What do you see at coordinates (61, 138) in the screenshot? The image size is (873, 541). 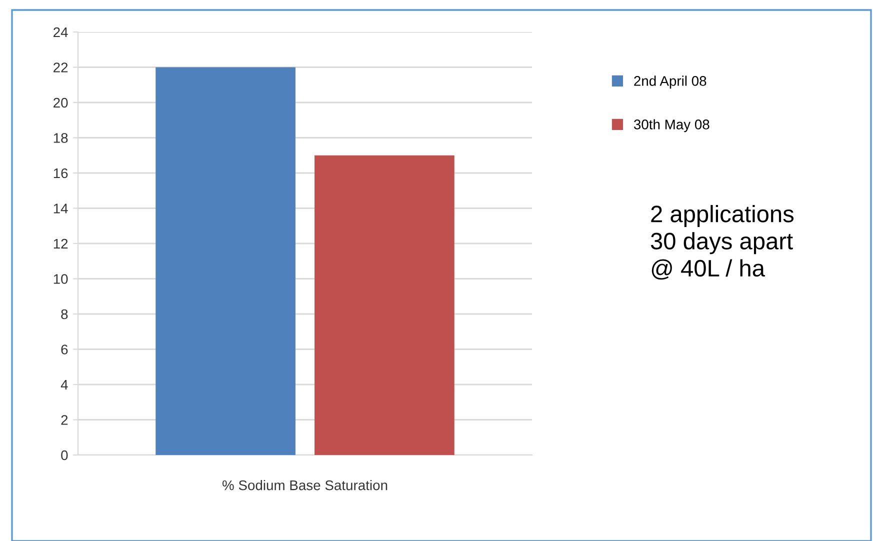 I see `y-tick-label: 18` at bounding box center [61, 138].